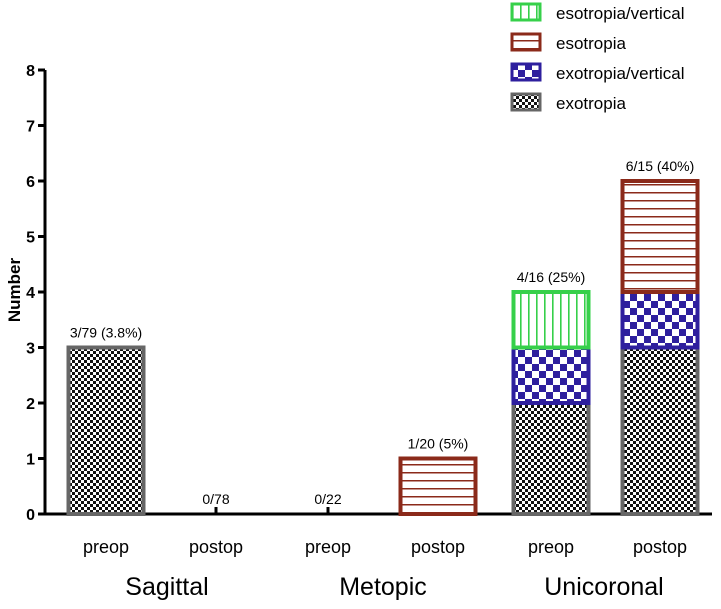 The image size is (721, 609). Describe the element at coordinates (30, 127) in the screenshot. I see `y-tick-label: 7` at that location.